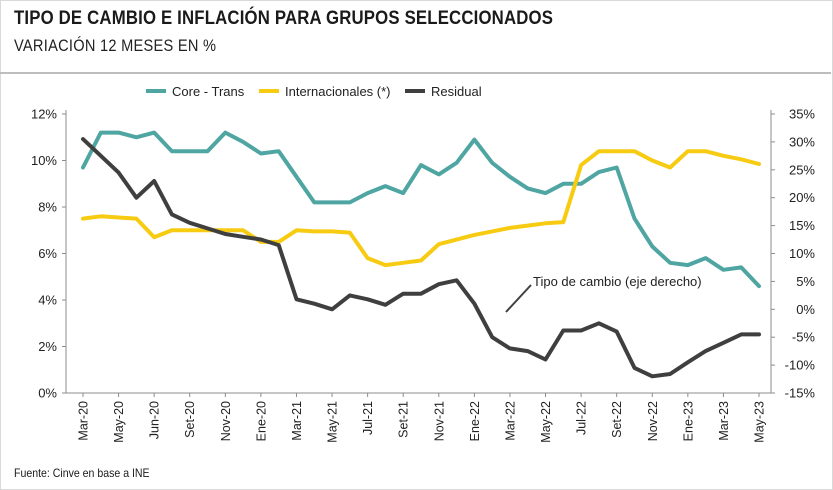  Describe the element at coordinates (190, 419) in the screenshot. I see `x-tick-label: Set-20` at that location.